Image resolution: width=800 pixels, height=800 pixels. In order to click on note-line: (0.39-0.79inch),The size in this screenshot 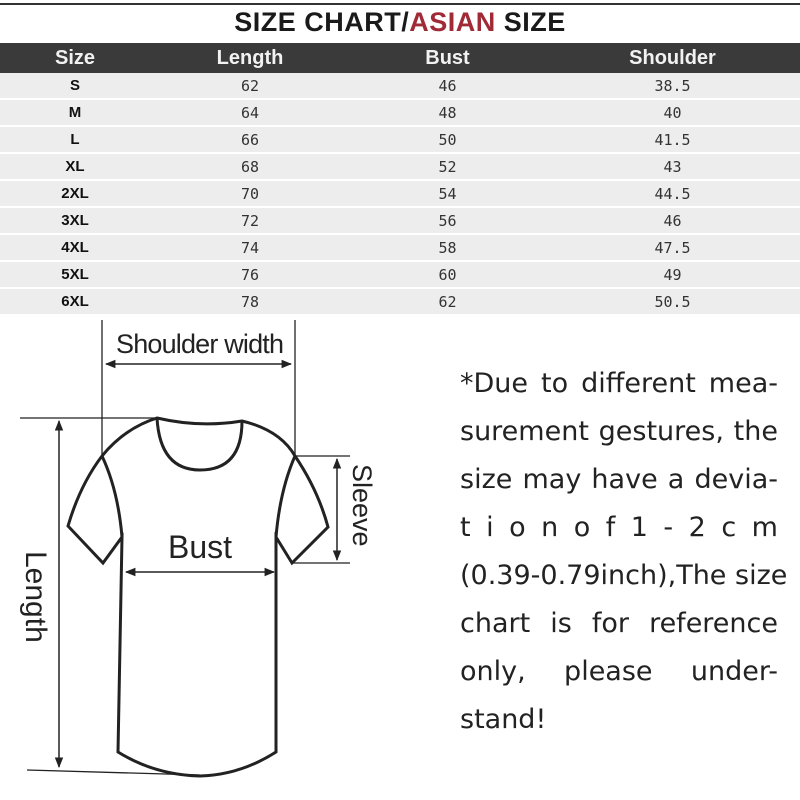, I will do `click(624, 575)`.